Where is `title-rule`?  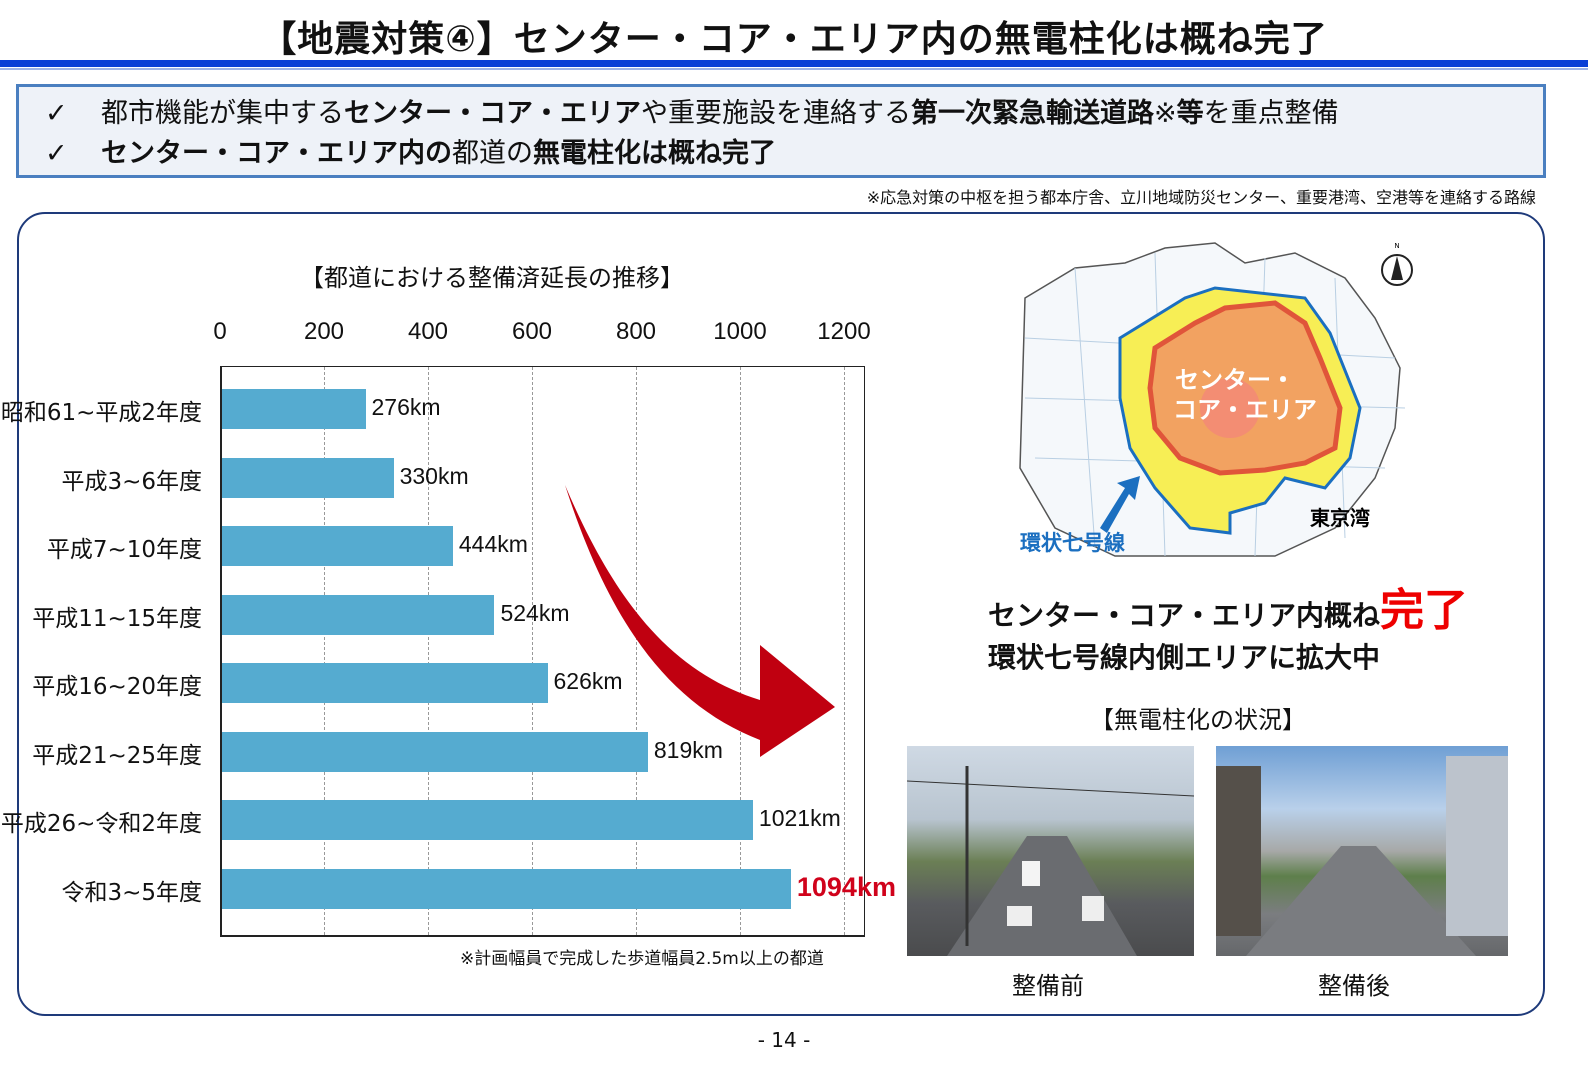
title-rule is located at coordinates (794, 63).